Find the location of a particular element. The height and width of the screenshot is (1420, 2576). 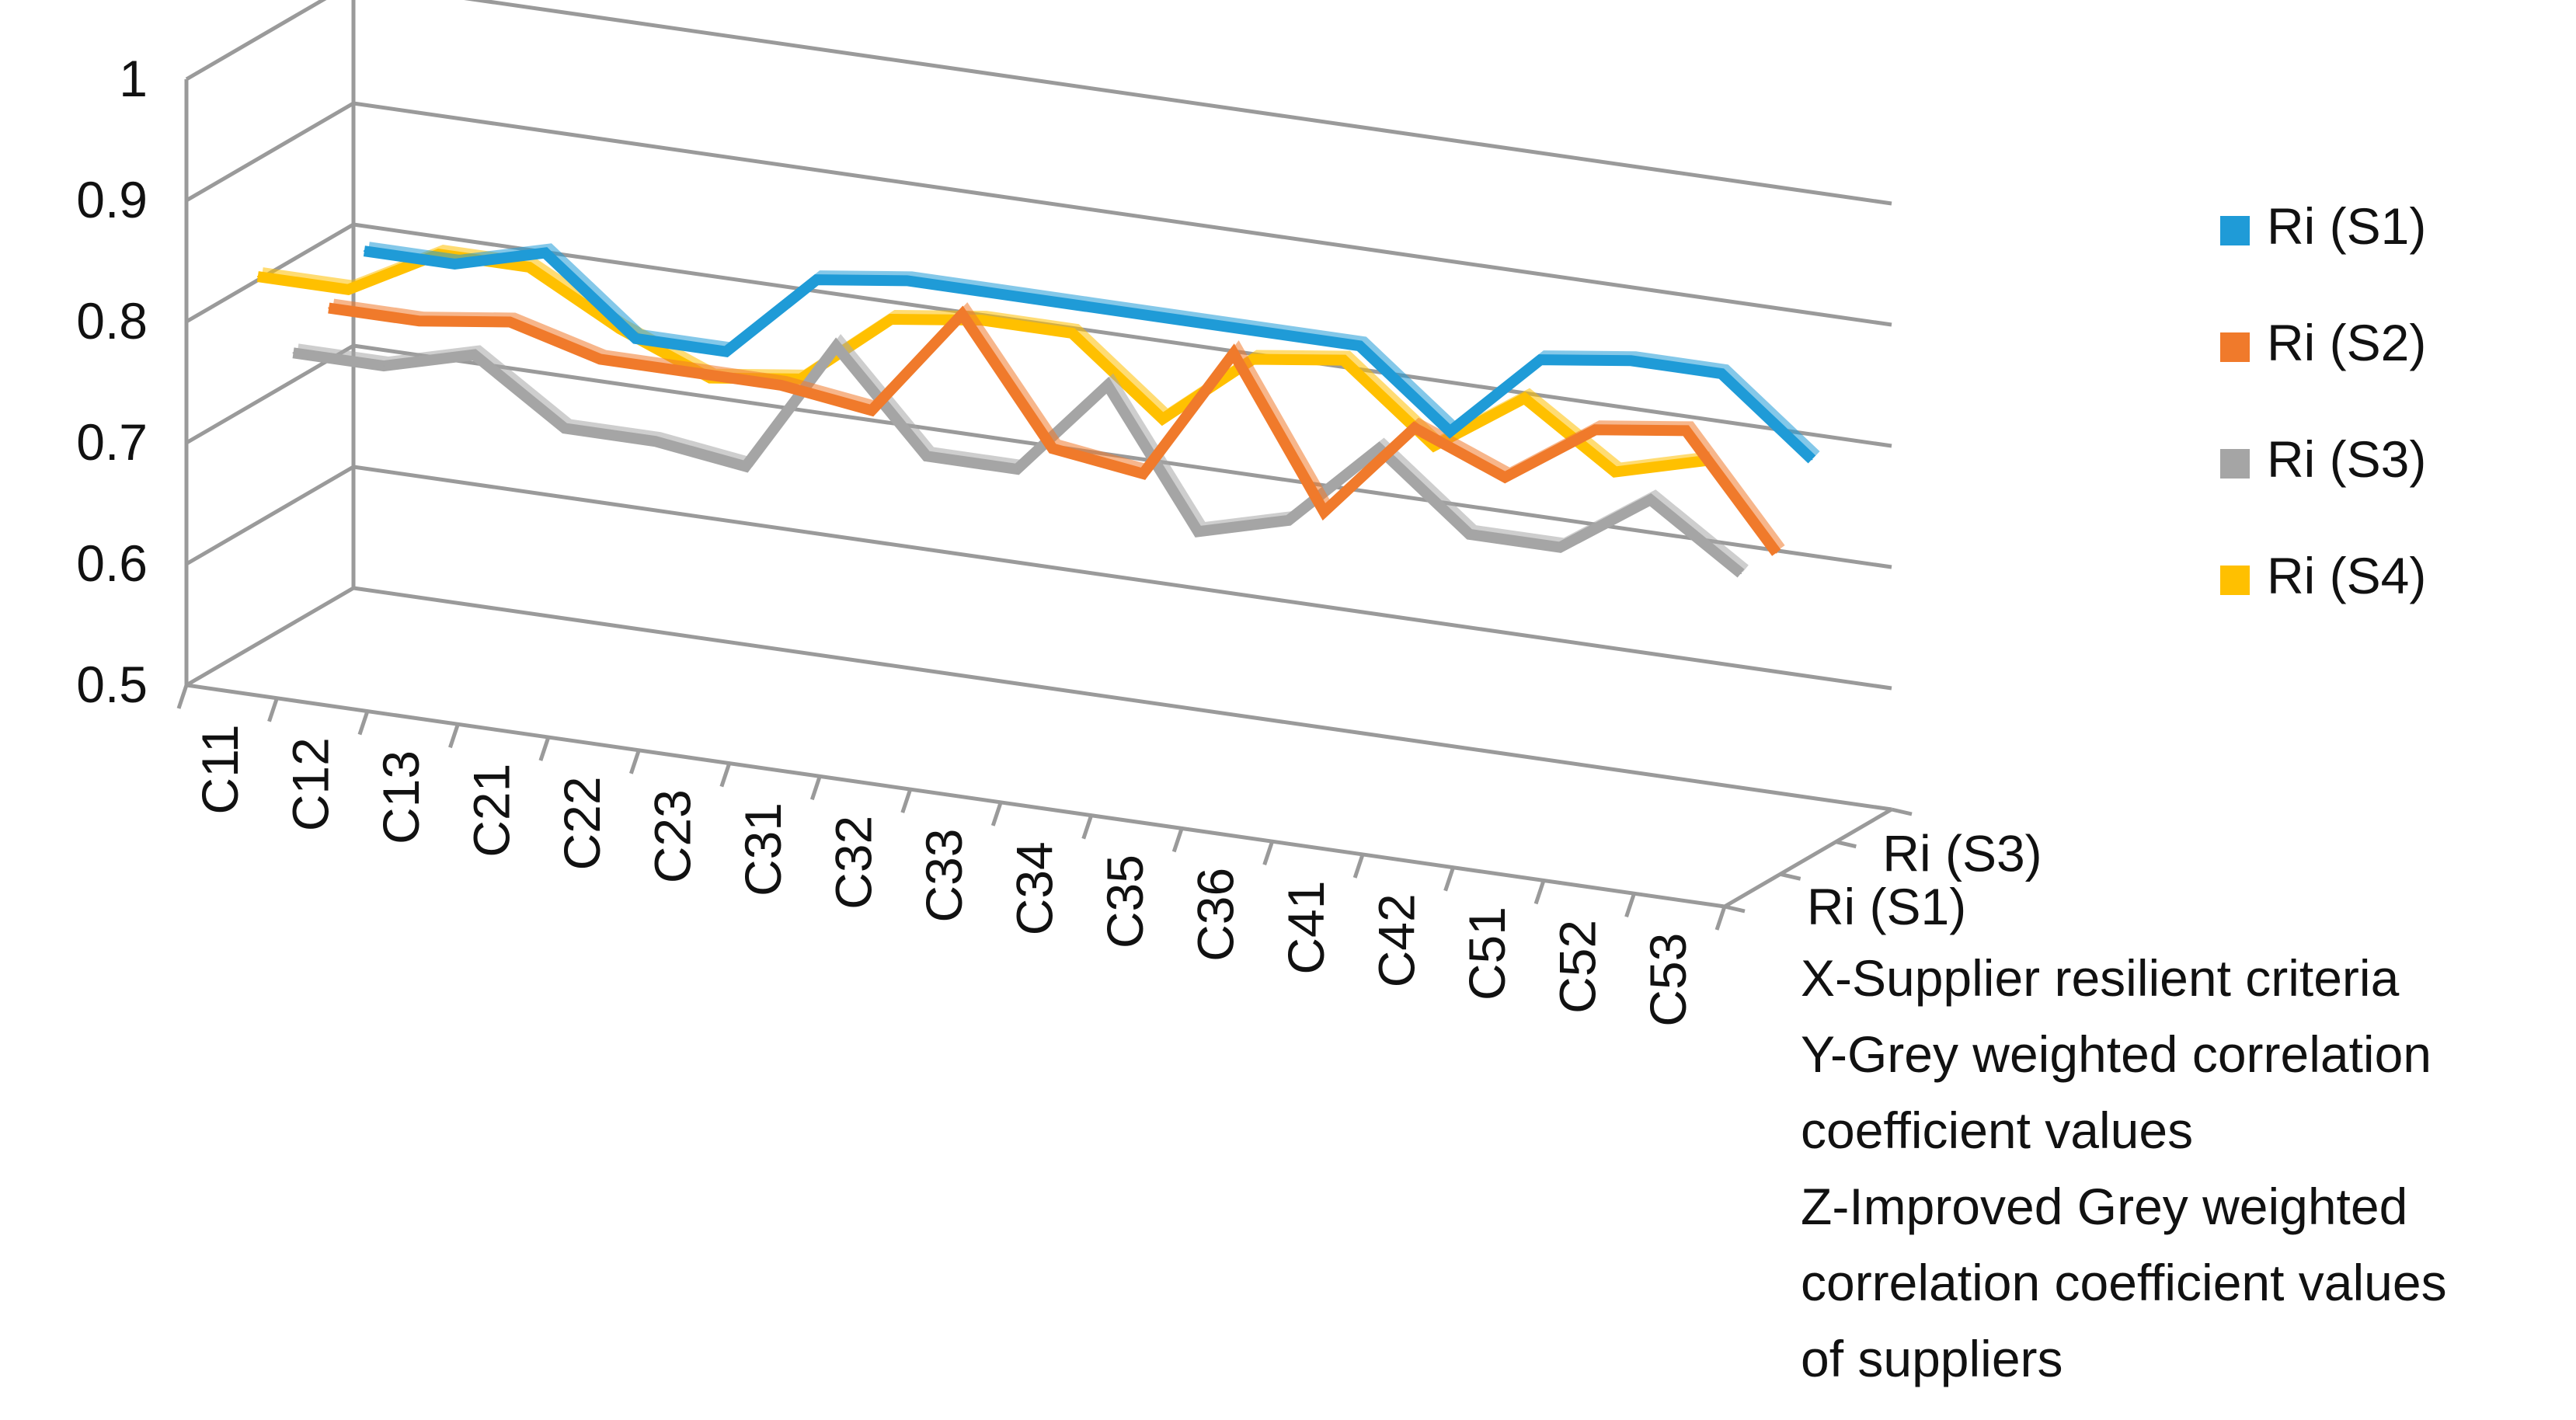

note-y-1: Y-Grey weighted correlation is located at coordinates (2117, 1054).